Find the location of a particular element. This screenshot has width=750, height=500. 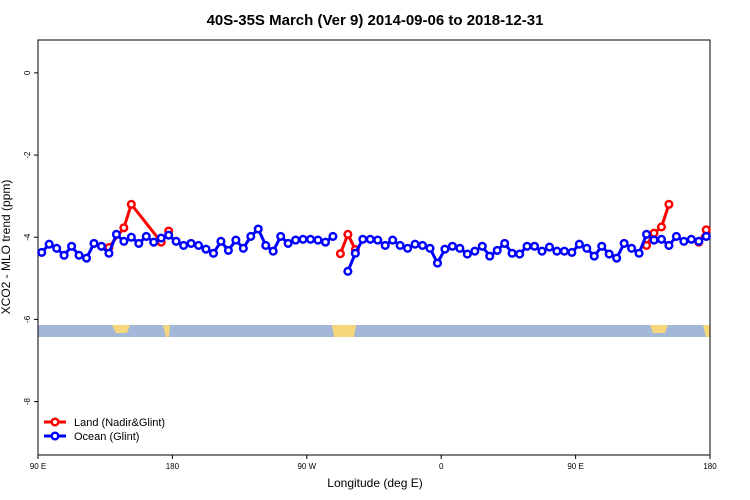

x-tick-label: 90 W is located at coordinates (306, 466).